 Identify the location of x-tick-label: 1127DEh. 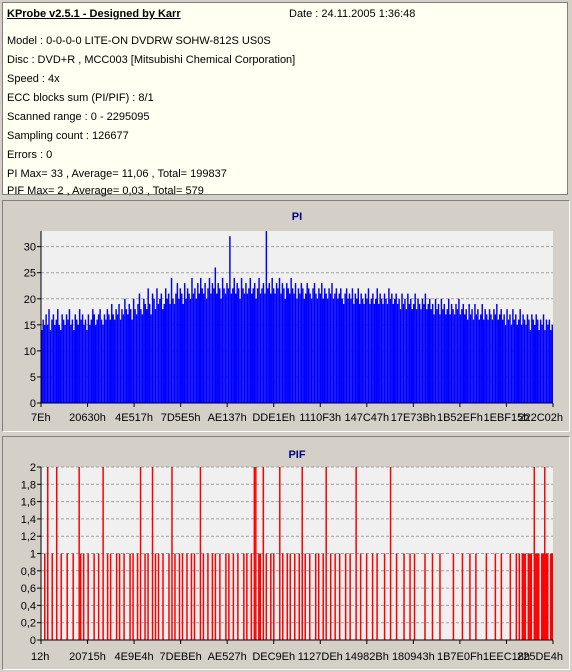
(320, 657).